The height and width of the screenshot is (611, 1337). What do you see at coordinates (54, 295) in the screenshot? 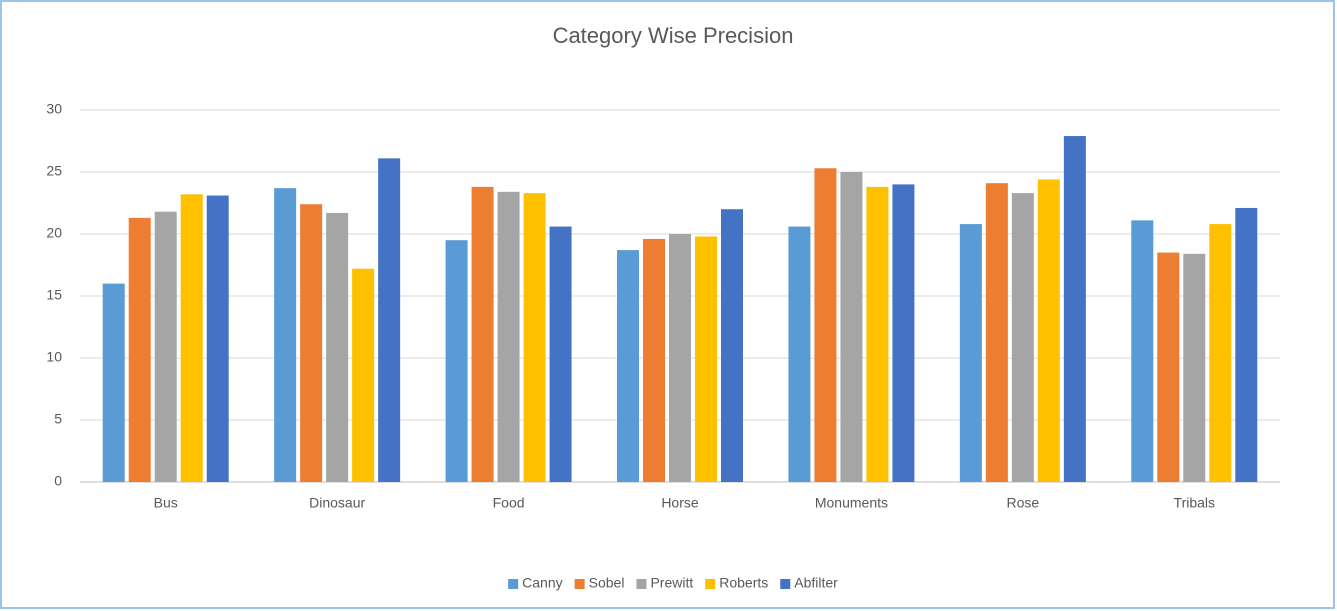
I see `y-tick-label: 15` at bounding box center [54, 295].